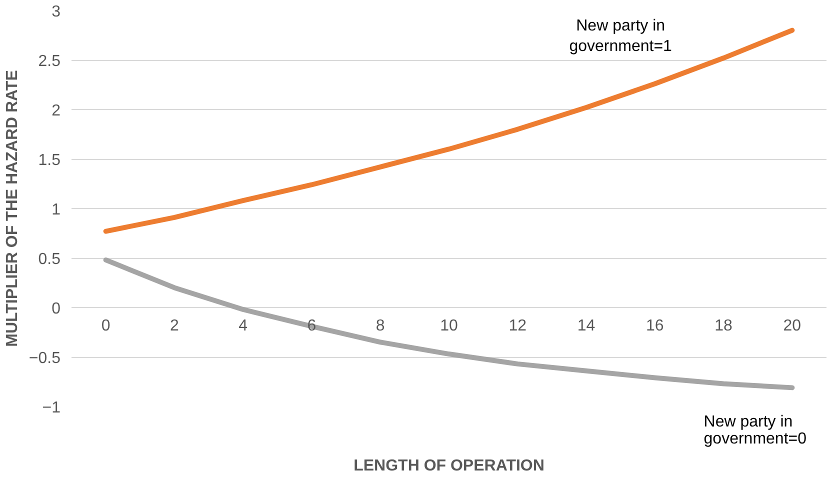 The image size is (831, 477). I want to click on x-tick-label: 0, so click(105, 326).